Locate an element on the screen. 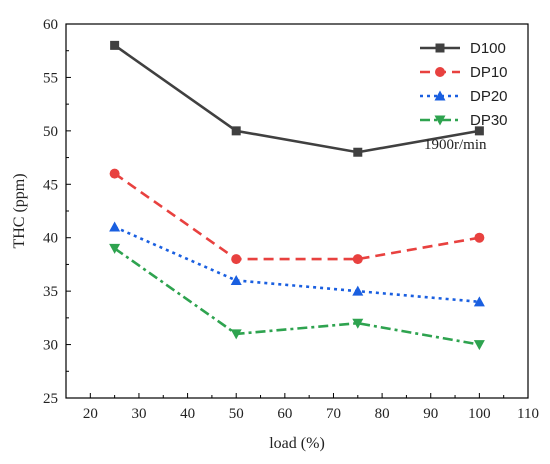 The width and height of the screenshot is (550, 464). series-line-dp20 is located at coordinates (297, 264).